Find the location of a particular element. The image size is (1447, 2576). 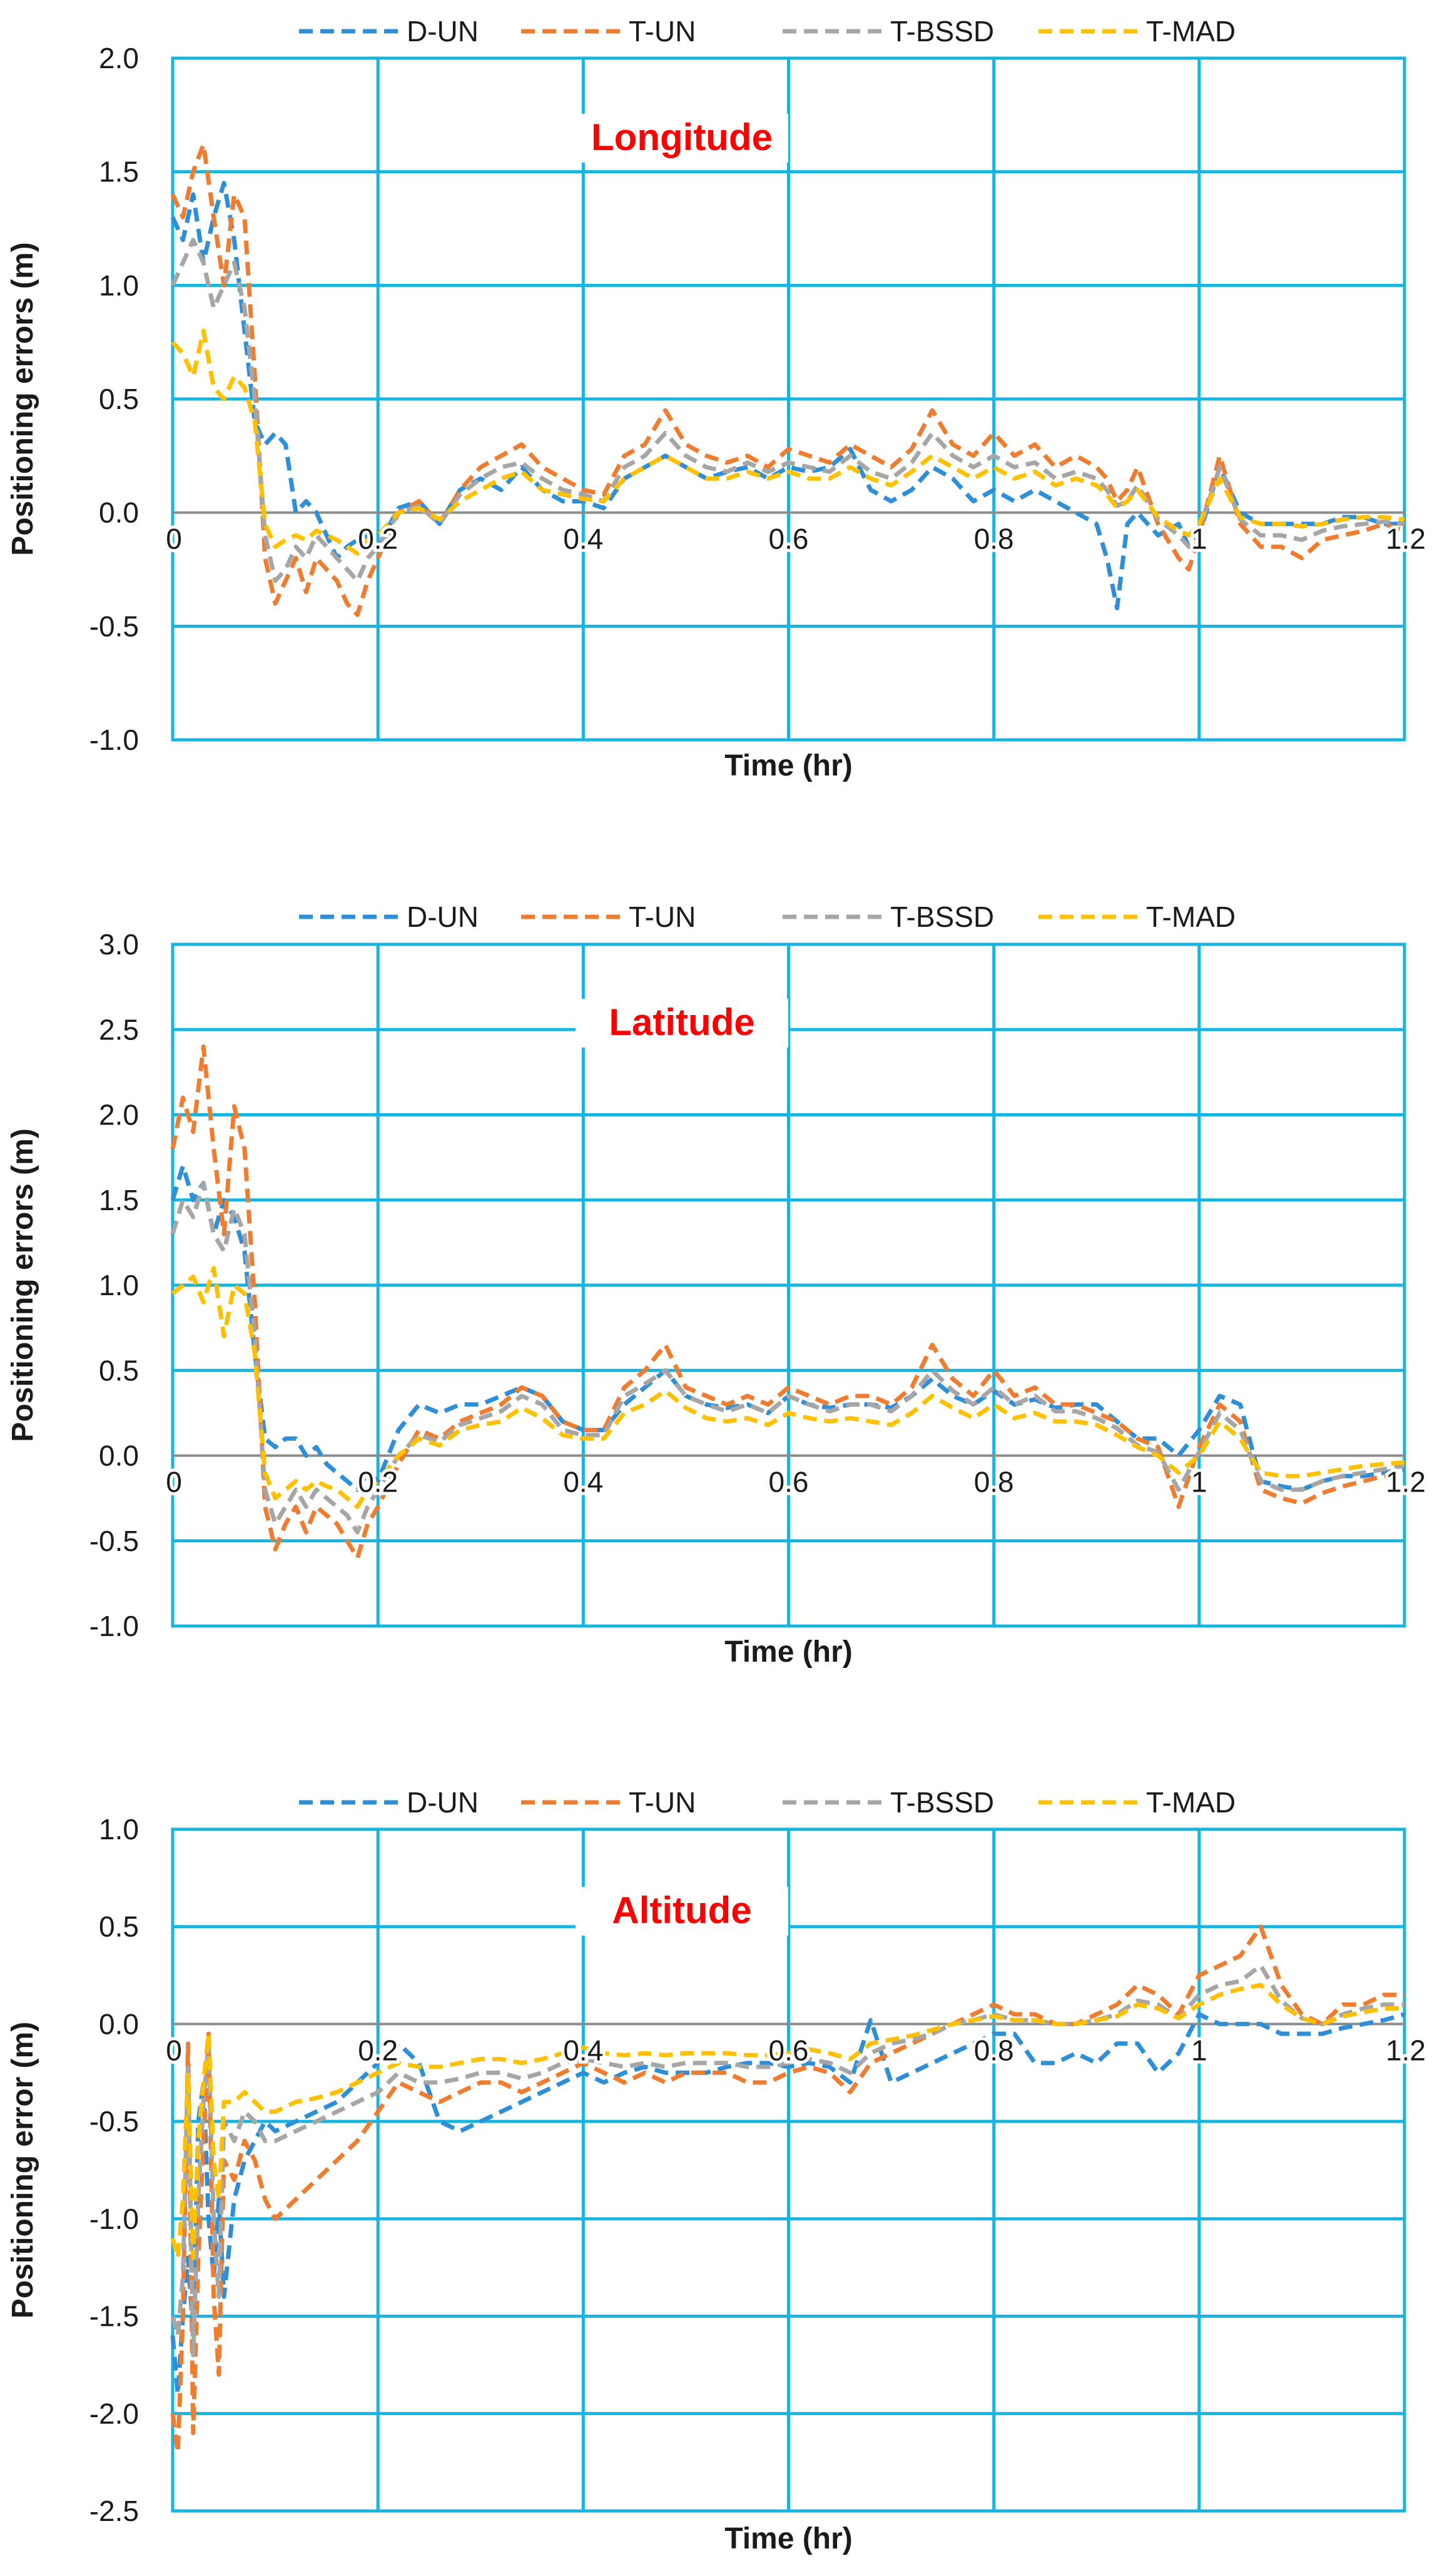

y-tick-label-longitude-1: -0.5 is located at coordinates (114, 626).